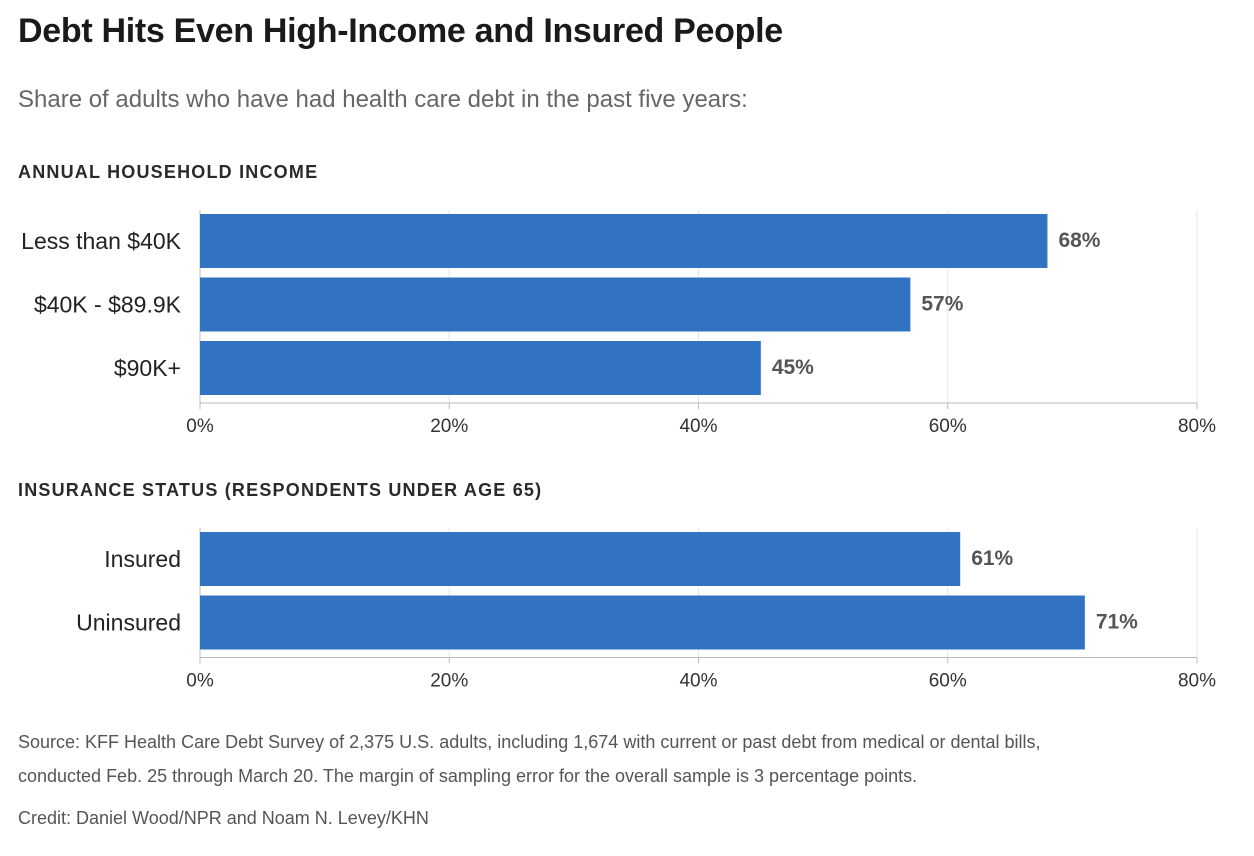 The width and height of the screenshot is (1254, 856). I want to click on value-label: 68%, so click(1079, 240).